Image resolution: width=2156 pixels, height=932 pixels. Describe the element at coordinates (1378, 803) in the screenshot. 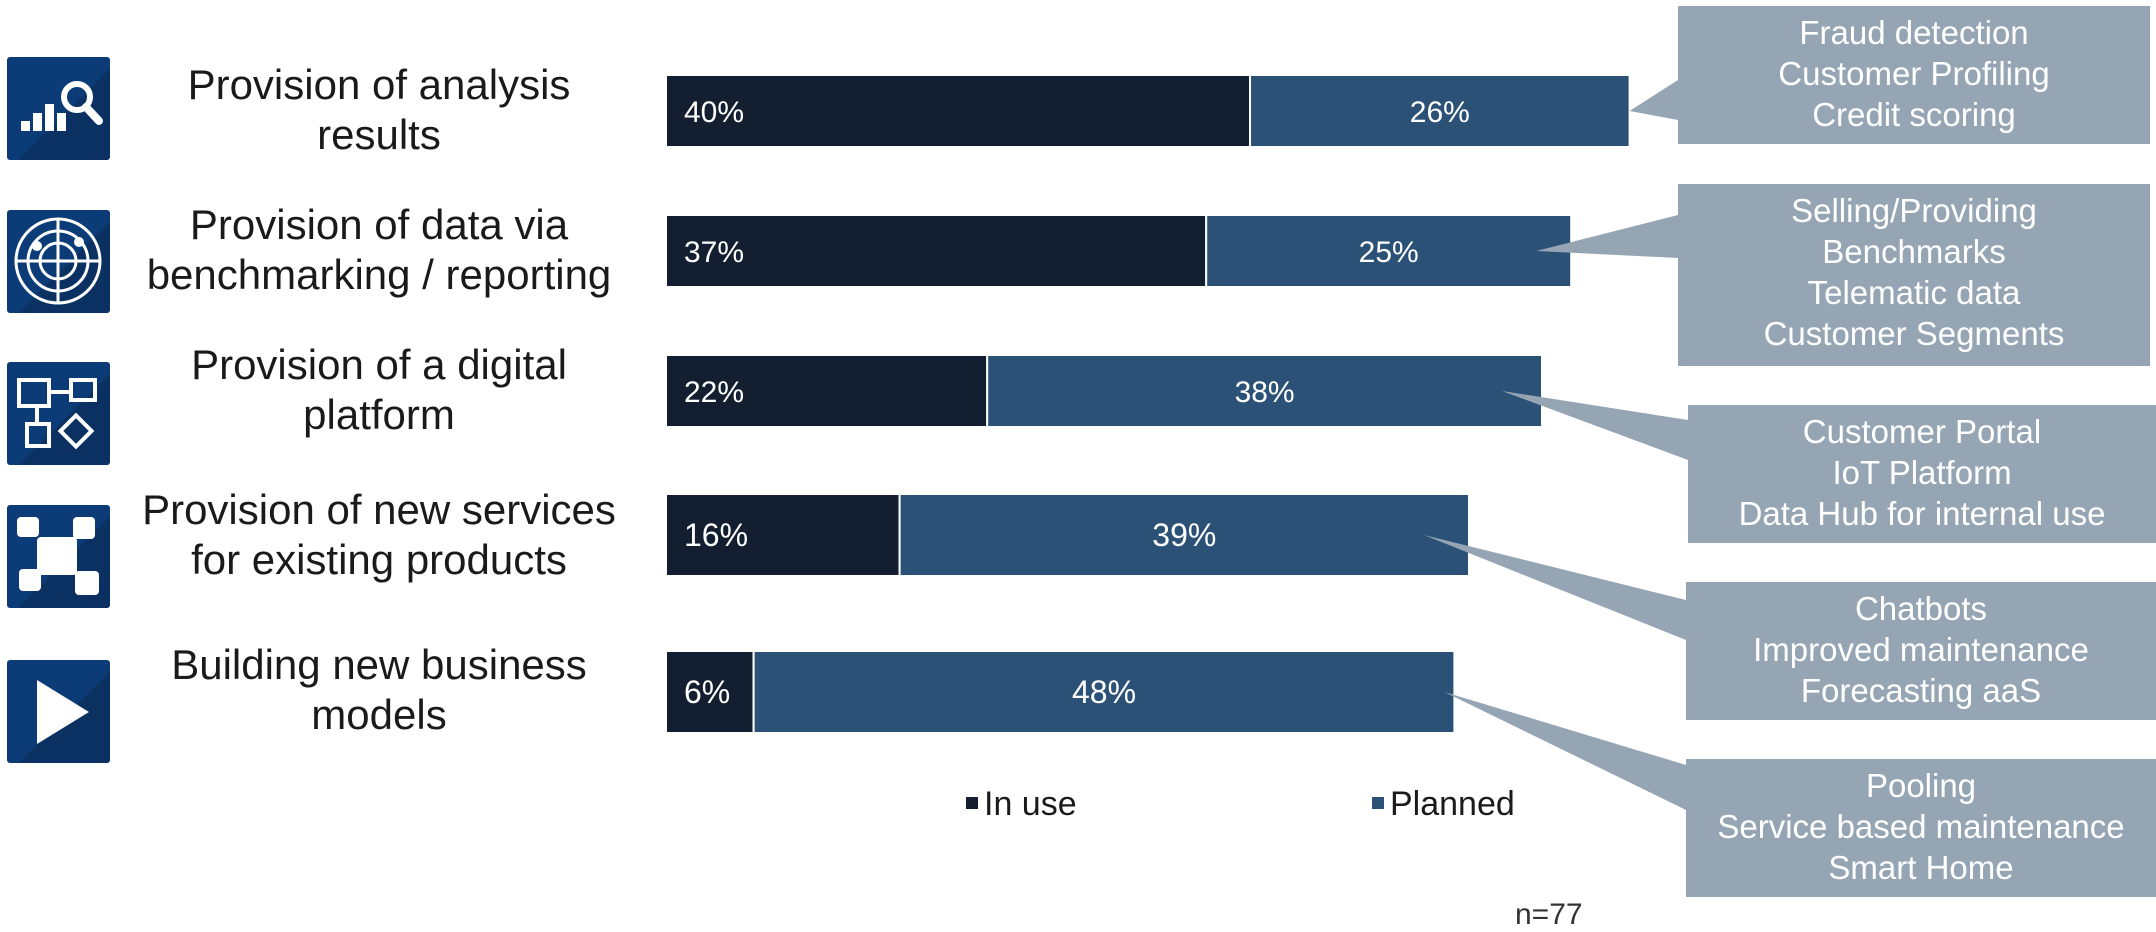

I see `legend-swatch-planned` at that location.